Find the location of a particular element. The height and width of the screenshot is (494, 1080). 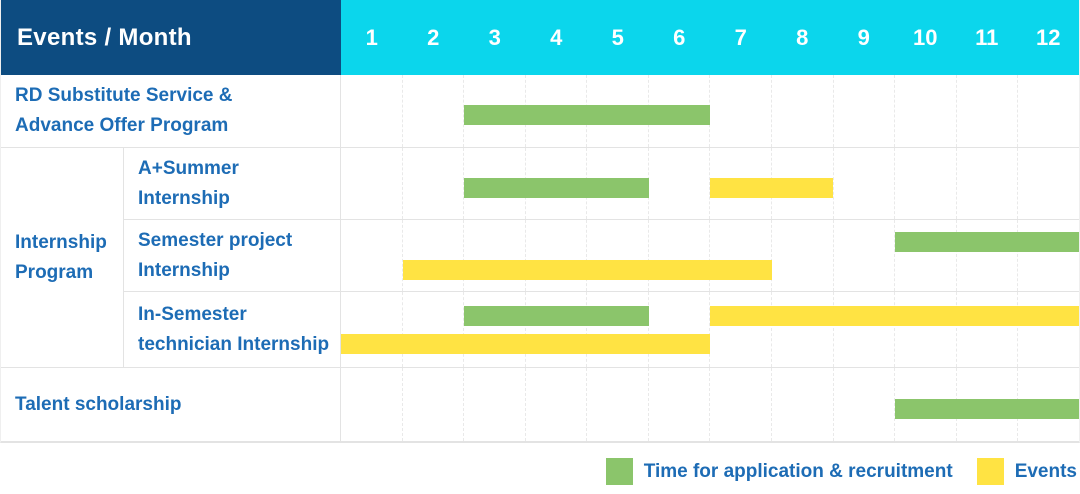

legend-item: Time for application & recruitment is located at coordinates (779, 471).